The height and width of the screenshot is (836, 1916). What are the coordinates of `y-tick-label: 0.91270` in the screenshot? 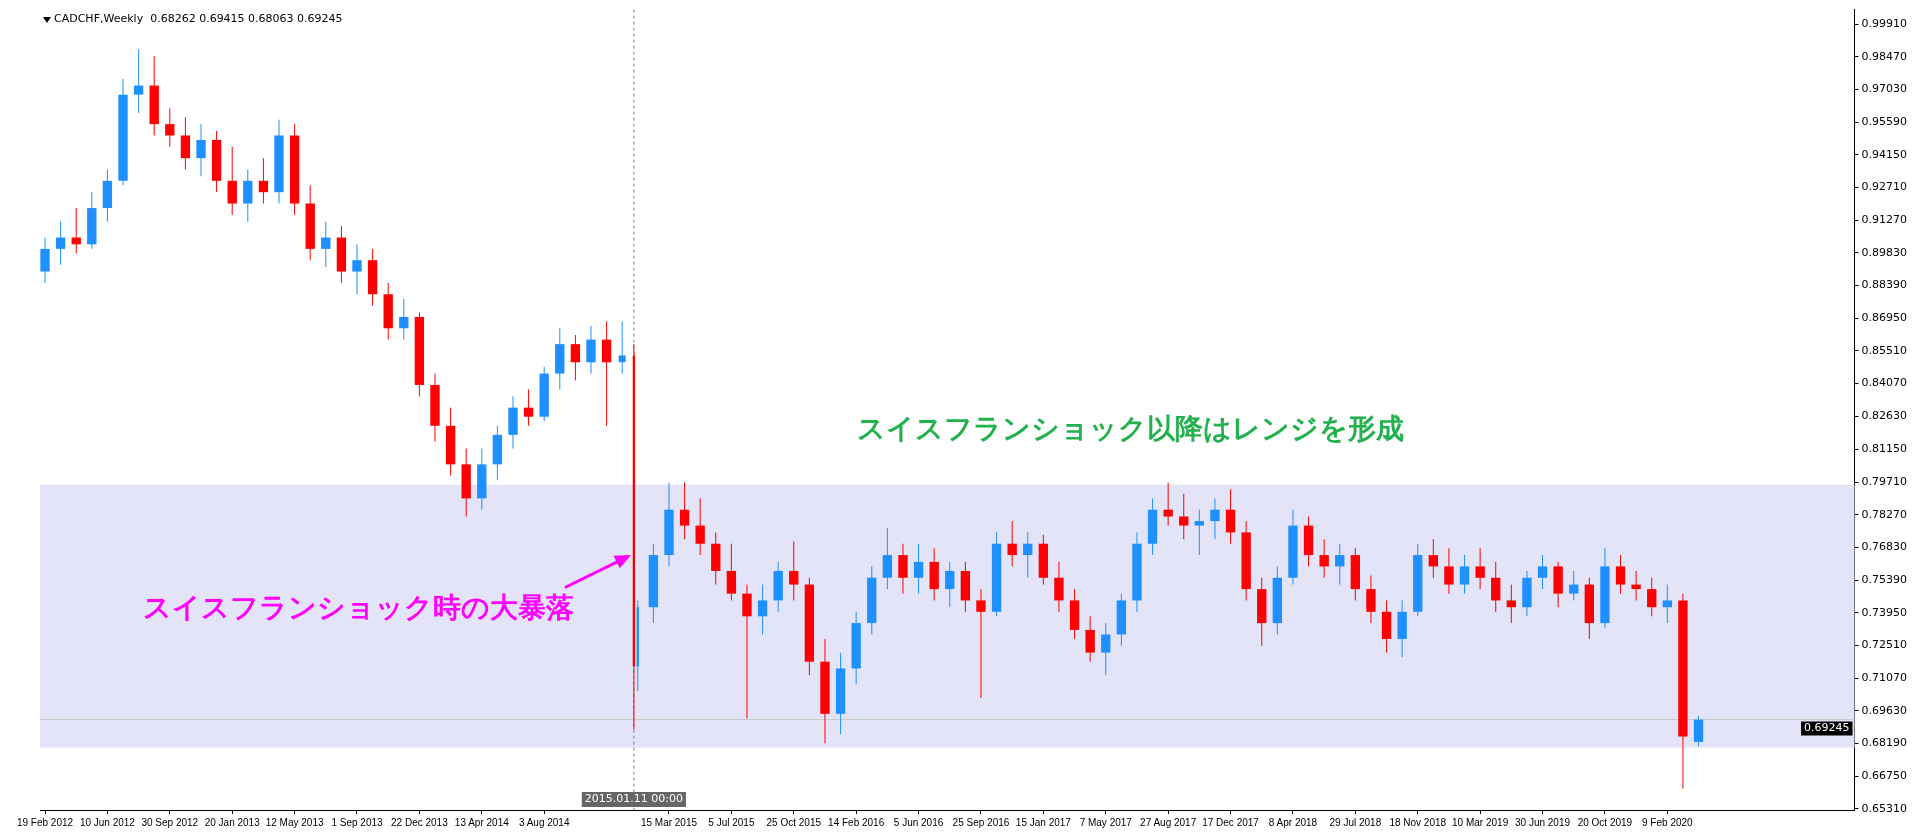 It's located at (1884, 219).